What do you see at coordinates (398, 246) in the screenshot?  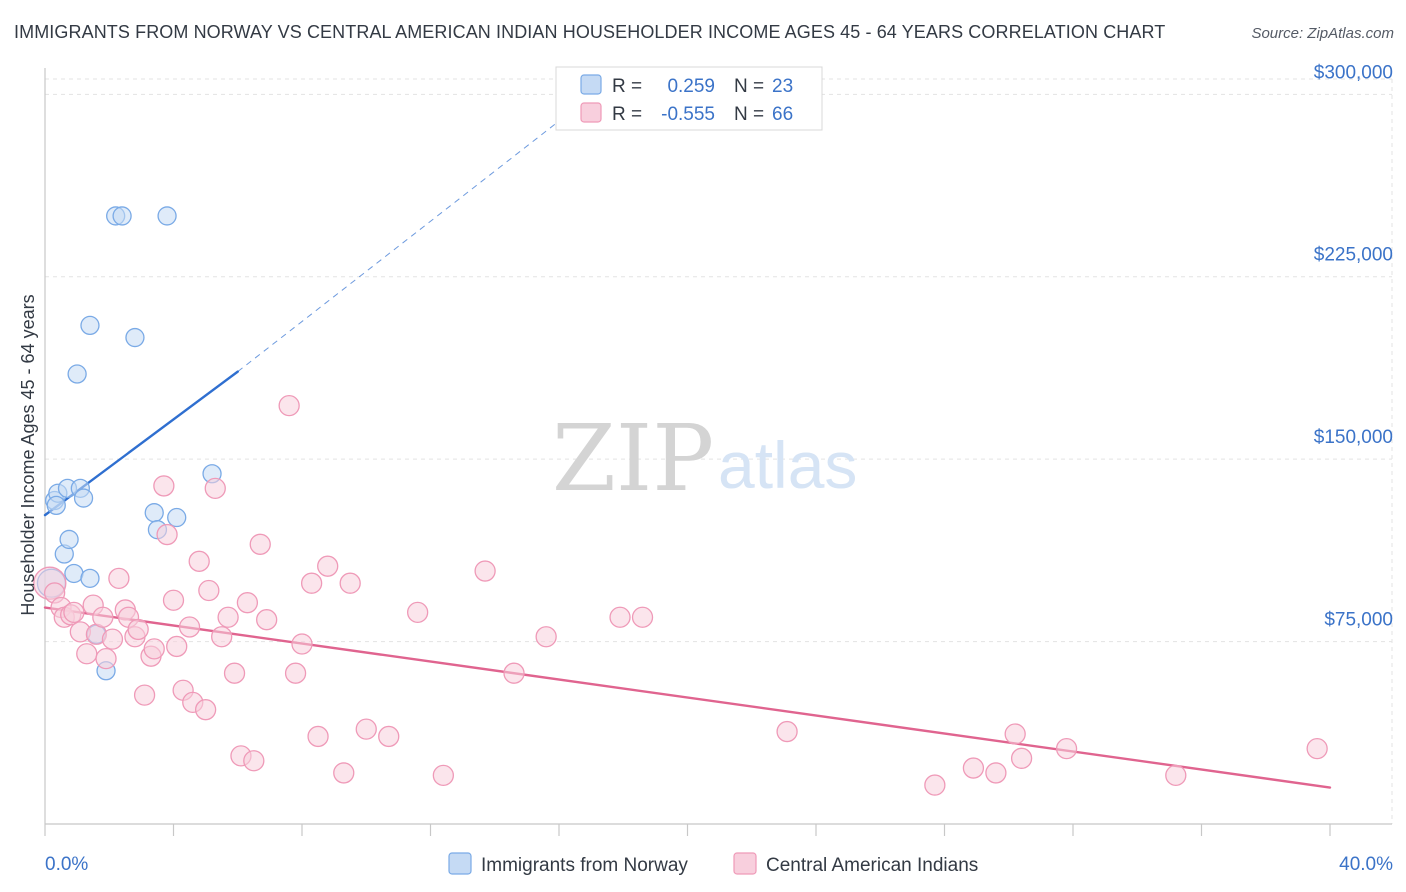 I see `trend-line-norway-extension` at bounding box center [398, 246].